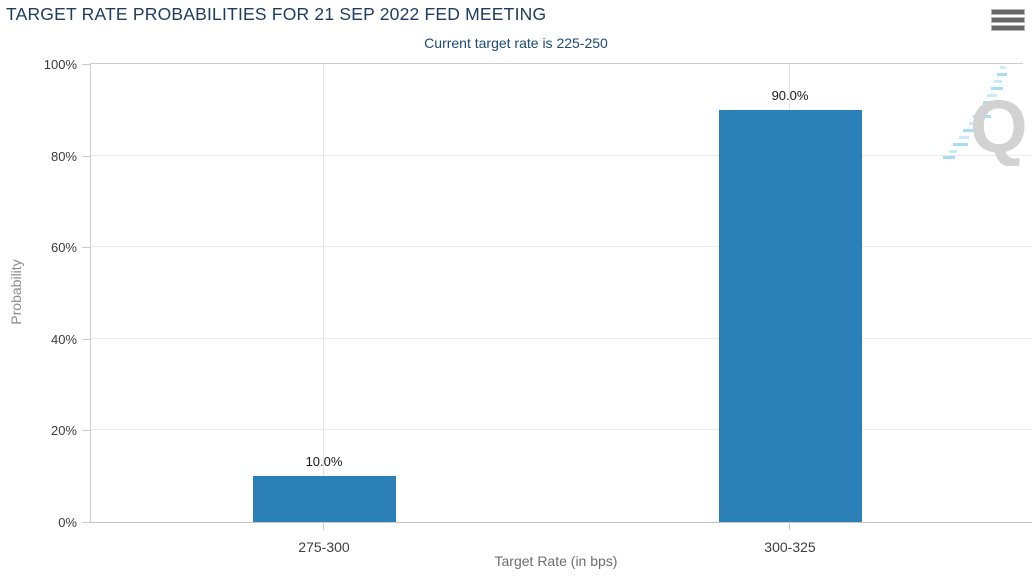 This screenshot has height=581, width=1032. What do you see at coordinates (63, 339) in the screenshot?
I see `y-axis-tick-label: 40%` at bounding box center [63, 339].